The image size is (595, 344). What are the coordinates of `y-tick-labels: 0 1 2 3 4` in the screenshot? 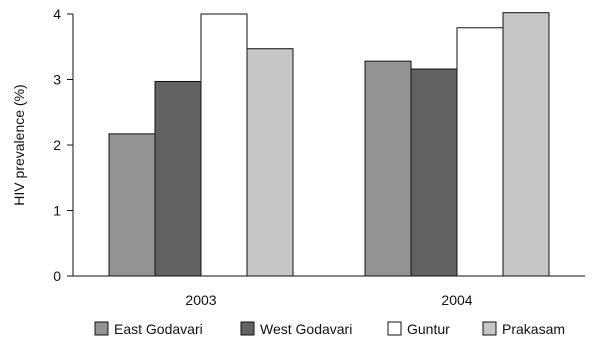 It's located at (57, 145).